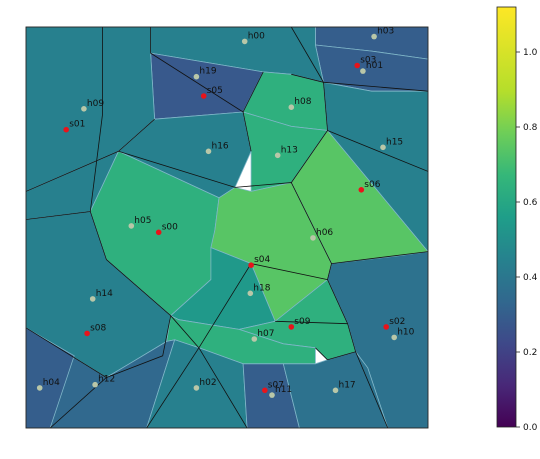 The width and height of the screenshot is (540, 459). What do you see at coordinates (313, 238) in the screenshot?
I see `h-point-h06` at bounding box center [313, 238].